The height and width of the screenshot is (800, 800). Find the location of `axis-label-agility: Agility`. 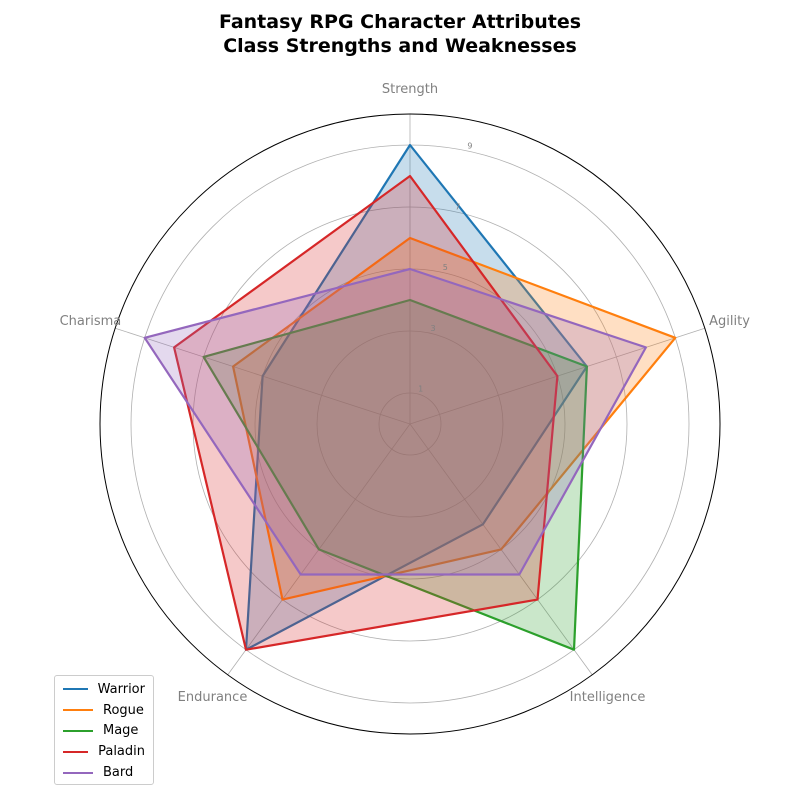

axis-label-agility: Agility is located at coordinates (729, 321).